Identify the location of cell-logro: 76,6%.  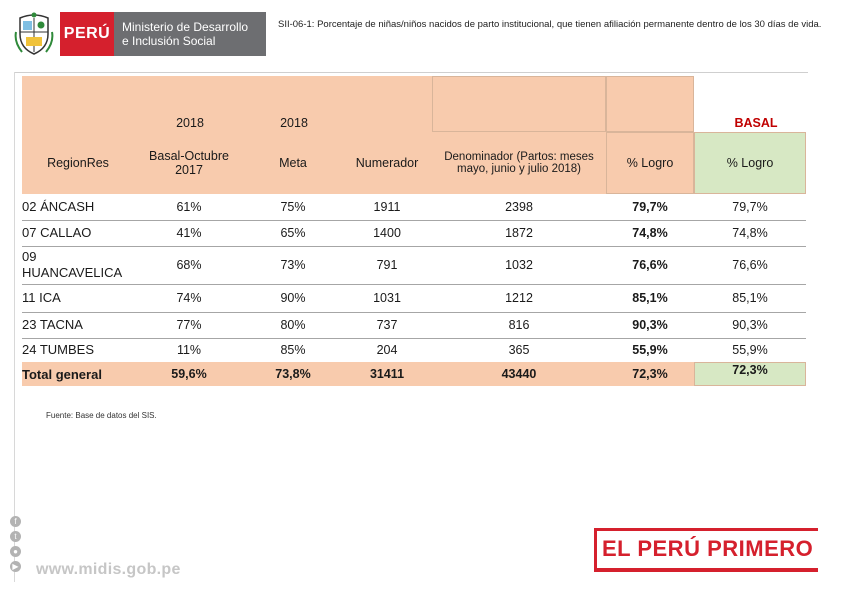
(650, 265).